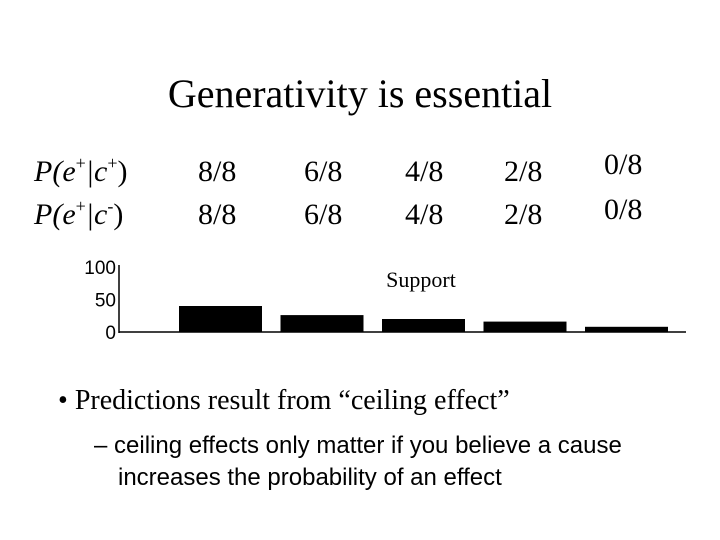 This screenshot has height=540, width=720. What do you see at coordinates (623, 209) in the screenshot?
I see `value-r2-c5: 0/8` at bounding box center [623, 209].